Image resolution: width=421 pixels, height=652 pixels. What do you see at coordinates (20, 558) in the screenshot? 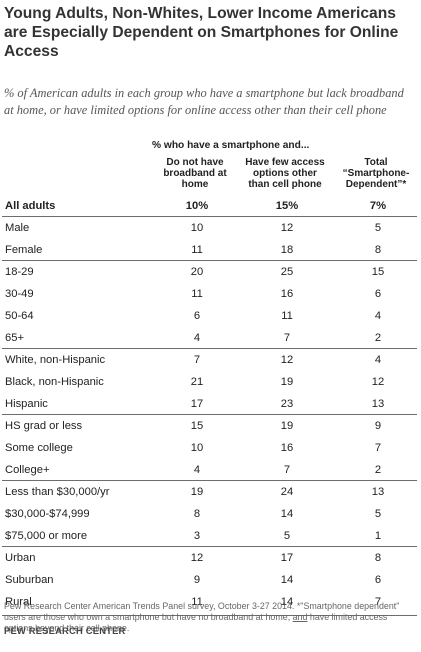
I see `row-label: Urban` at bounding box center [20, 558].